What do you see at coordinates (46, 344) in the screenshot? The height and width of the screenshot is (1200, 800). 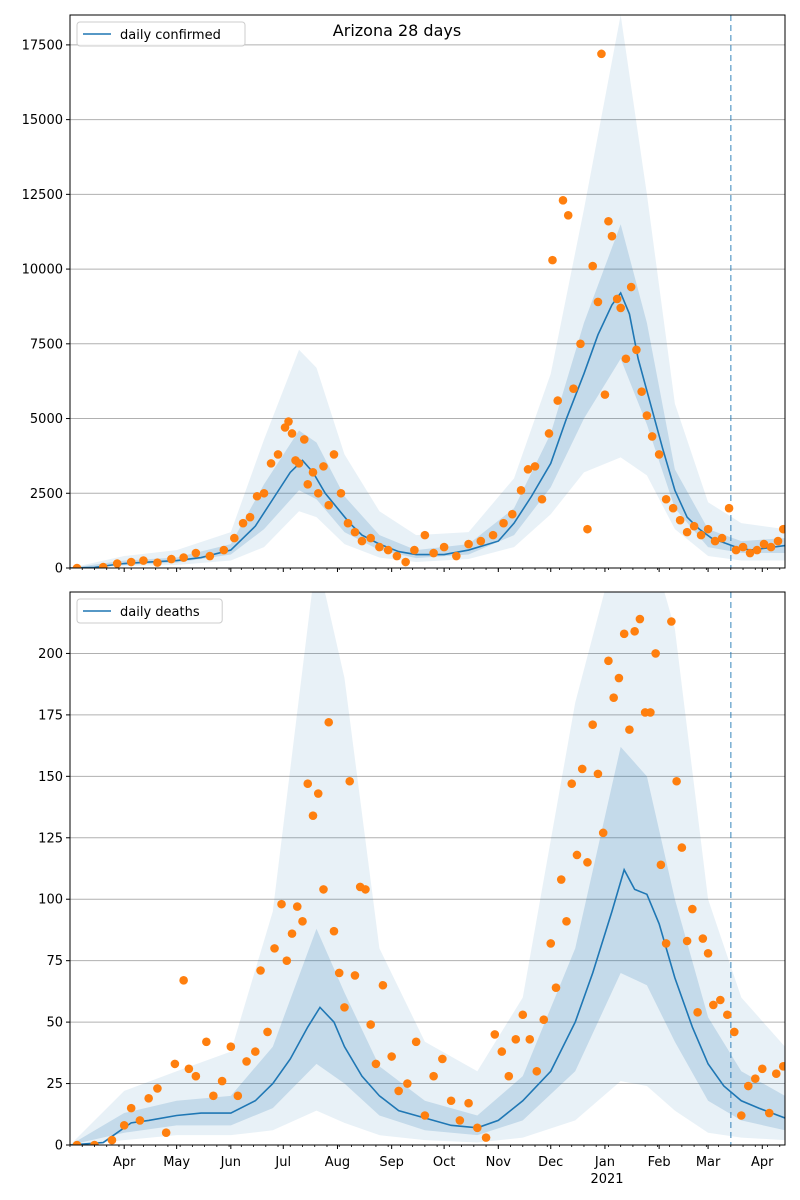 I see `y-tick-label: 7500` at bounding box center [46, 344].